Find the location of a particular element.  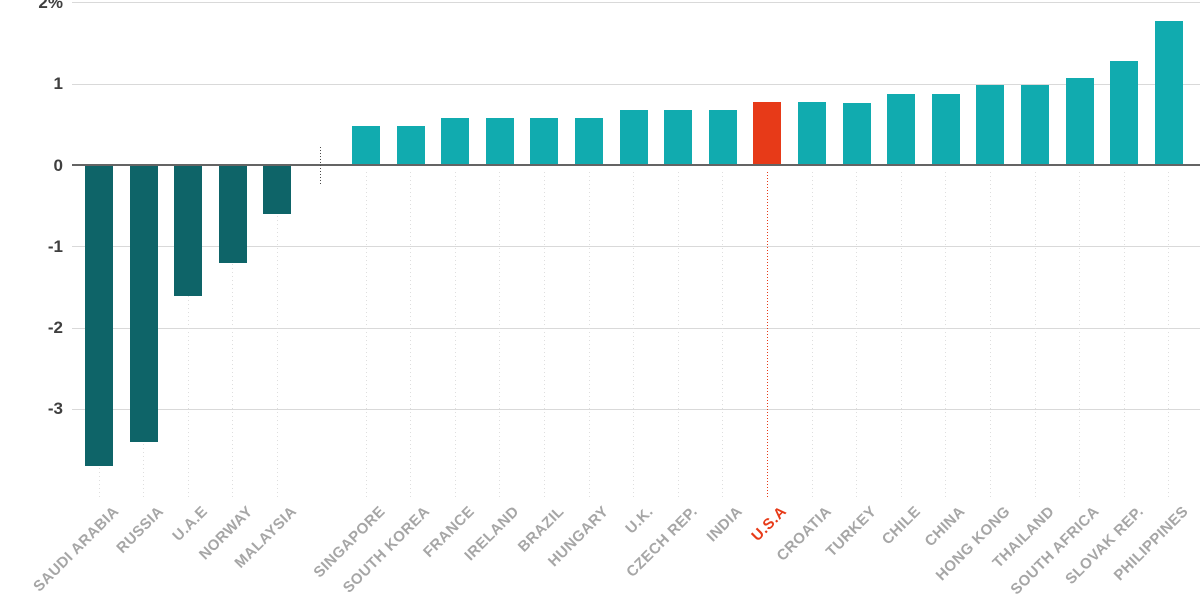

usa-highlight-dotted-line is located at coordinates (767, 334).